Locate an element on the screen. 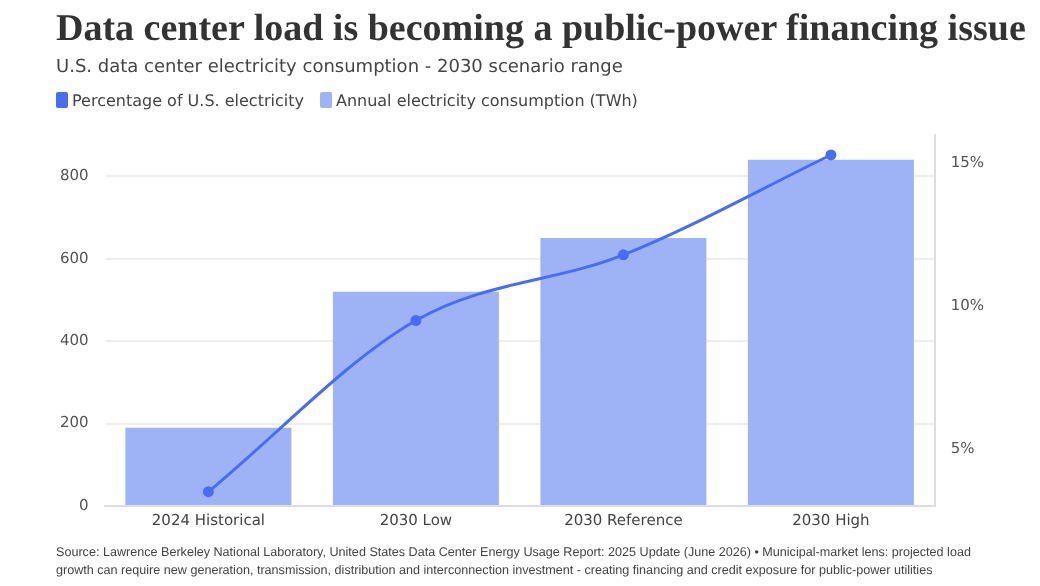  legend-label: Annual electricity consumption (TWh) is located at coordinates (485, 101).